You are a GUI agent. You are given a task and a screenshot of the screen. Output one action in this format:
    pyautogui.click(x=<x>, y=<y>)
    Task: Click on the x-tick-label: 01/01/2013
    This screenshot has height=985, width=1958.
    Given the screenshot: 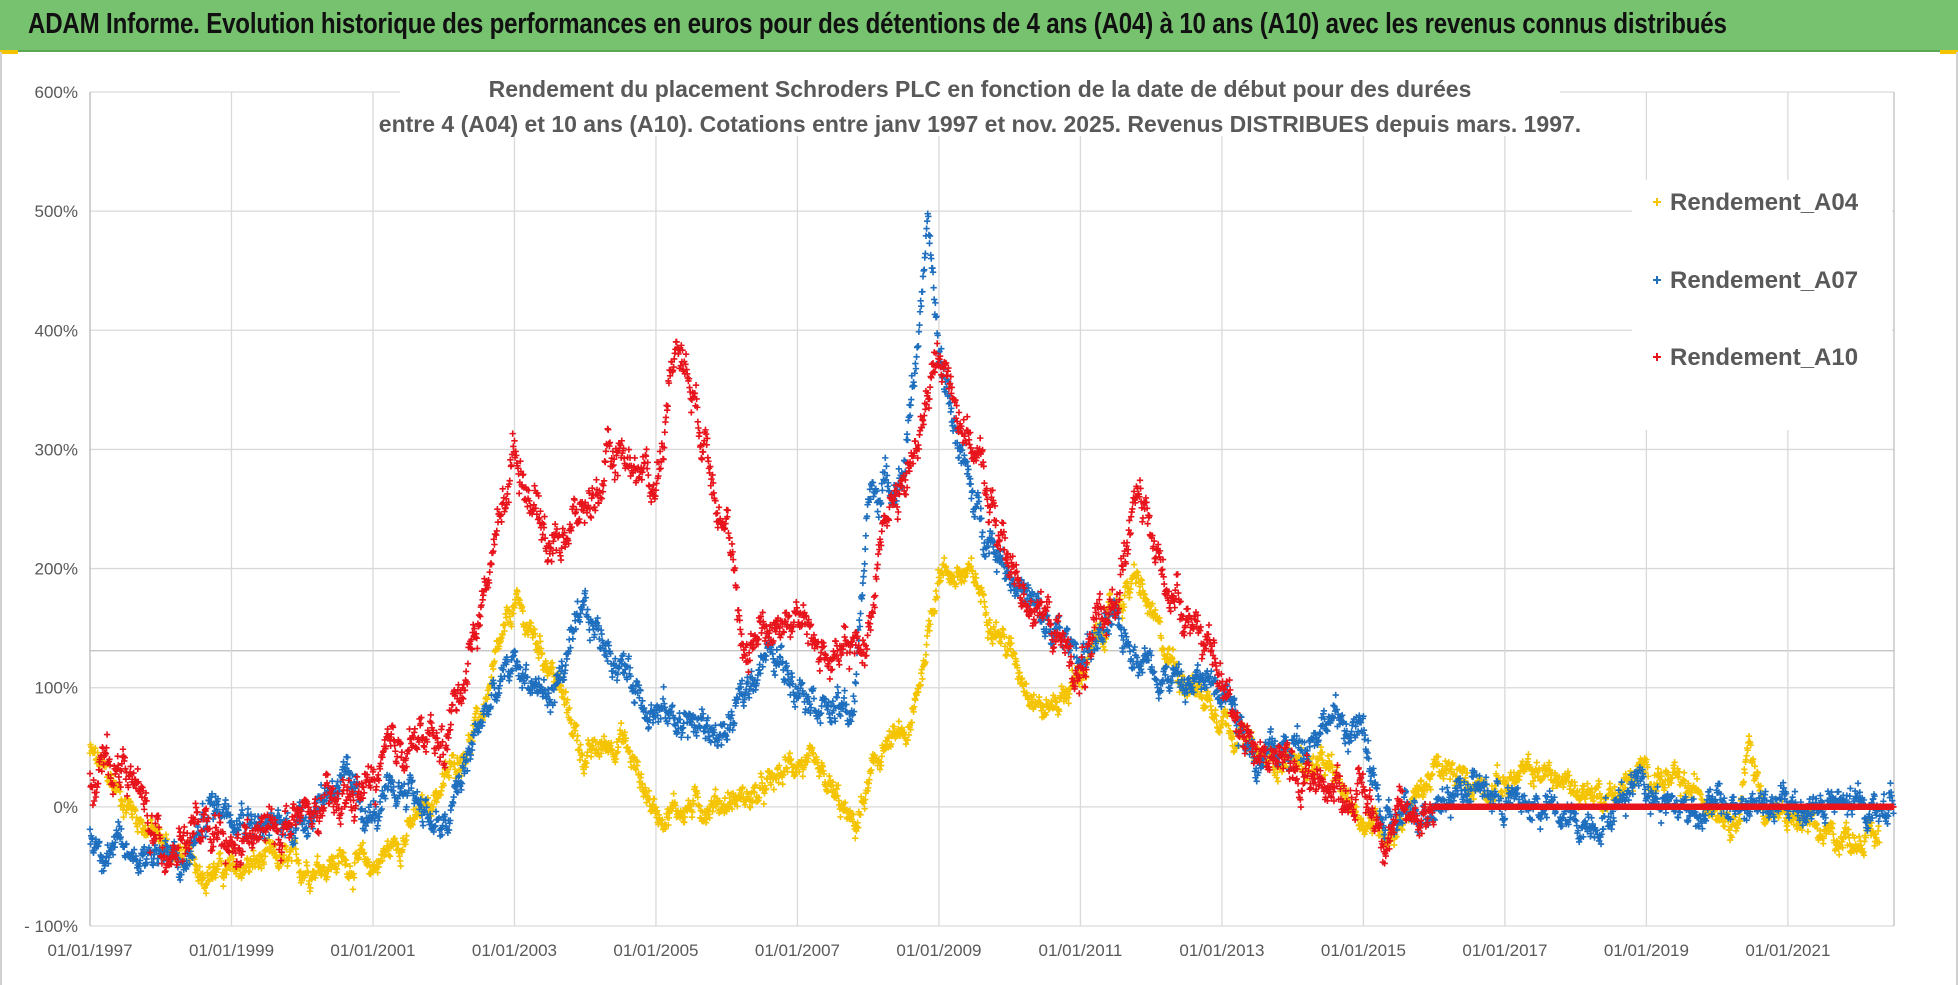 What is the action you would take?
    pyautogui.click(x=1221, y=950)
    